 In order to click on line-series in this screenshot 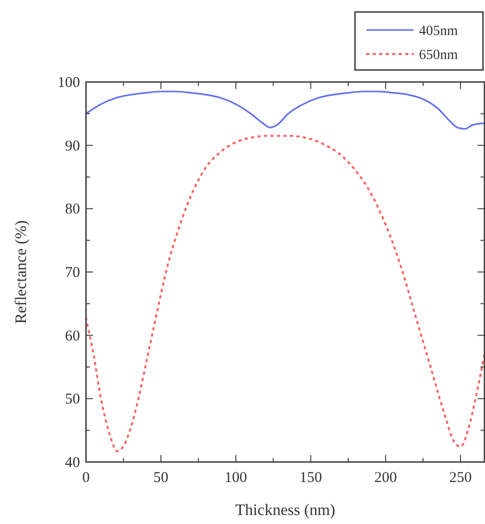, I will do `click(285, 110)`.